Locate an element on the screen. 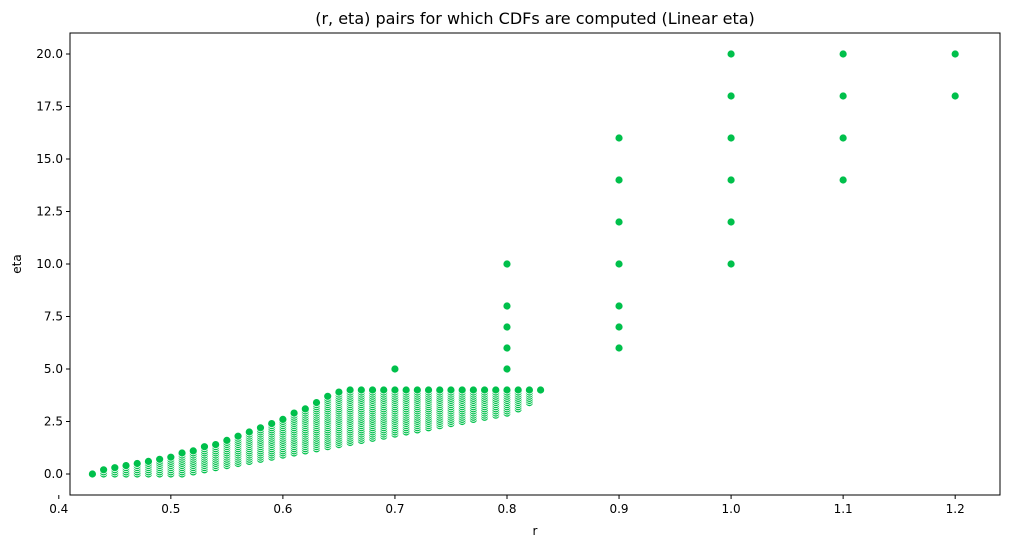 Image resolution: width=1010 pixels, height=547 pixels. y-tick-label: 0.0 is located at coordinates (53, 474).